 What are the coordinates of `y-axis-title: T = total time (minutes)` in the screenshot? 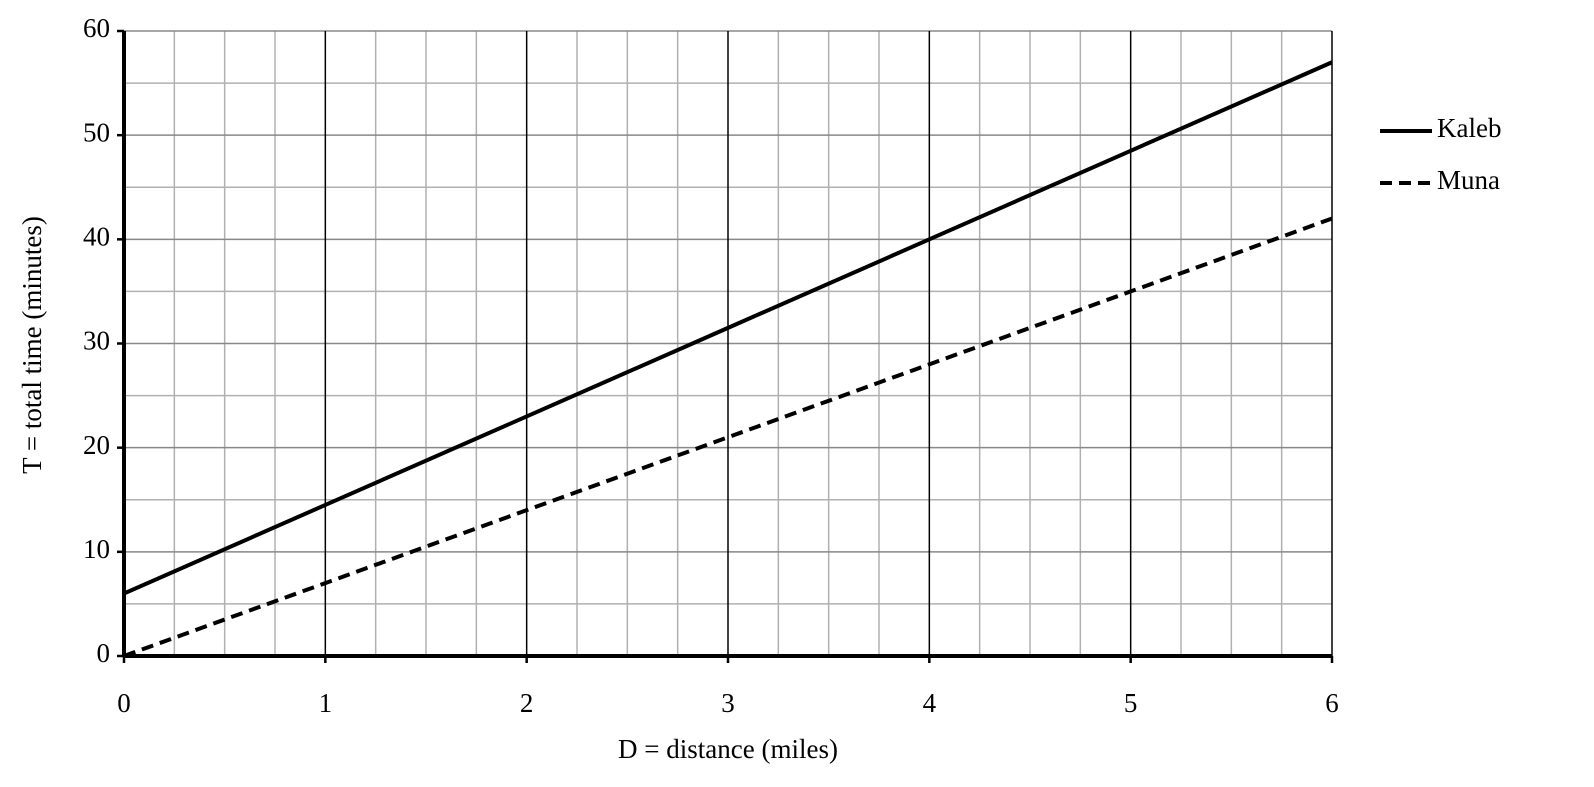 It's located at (32, 345).